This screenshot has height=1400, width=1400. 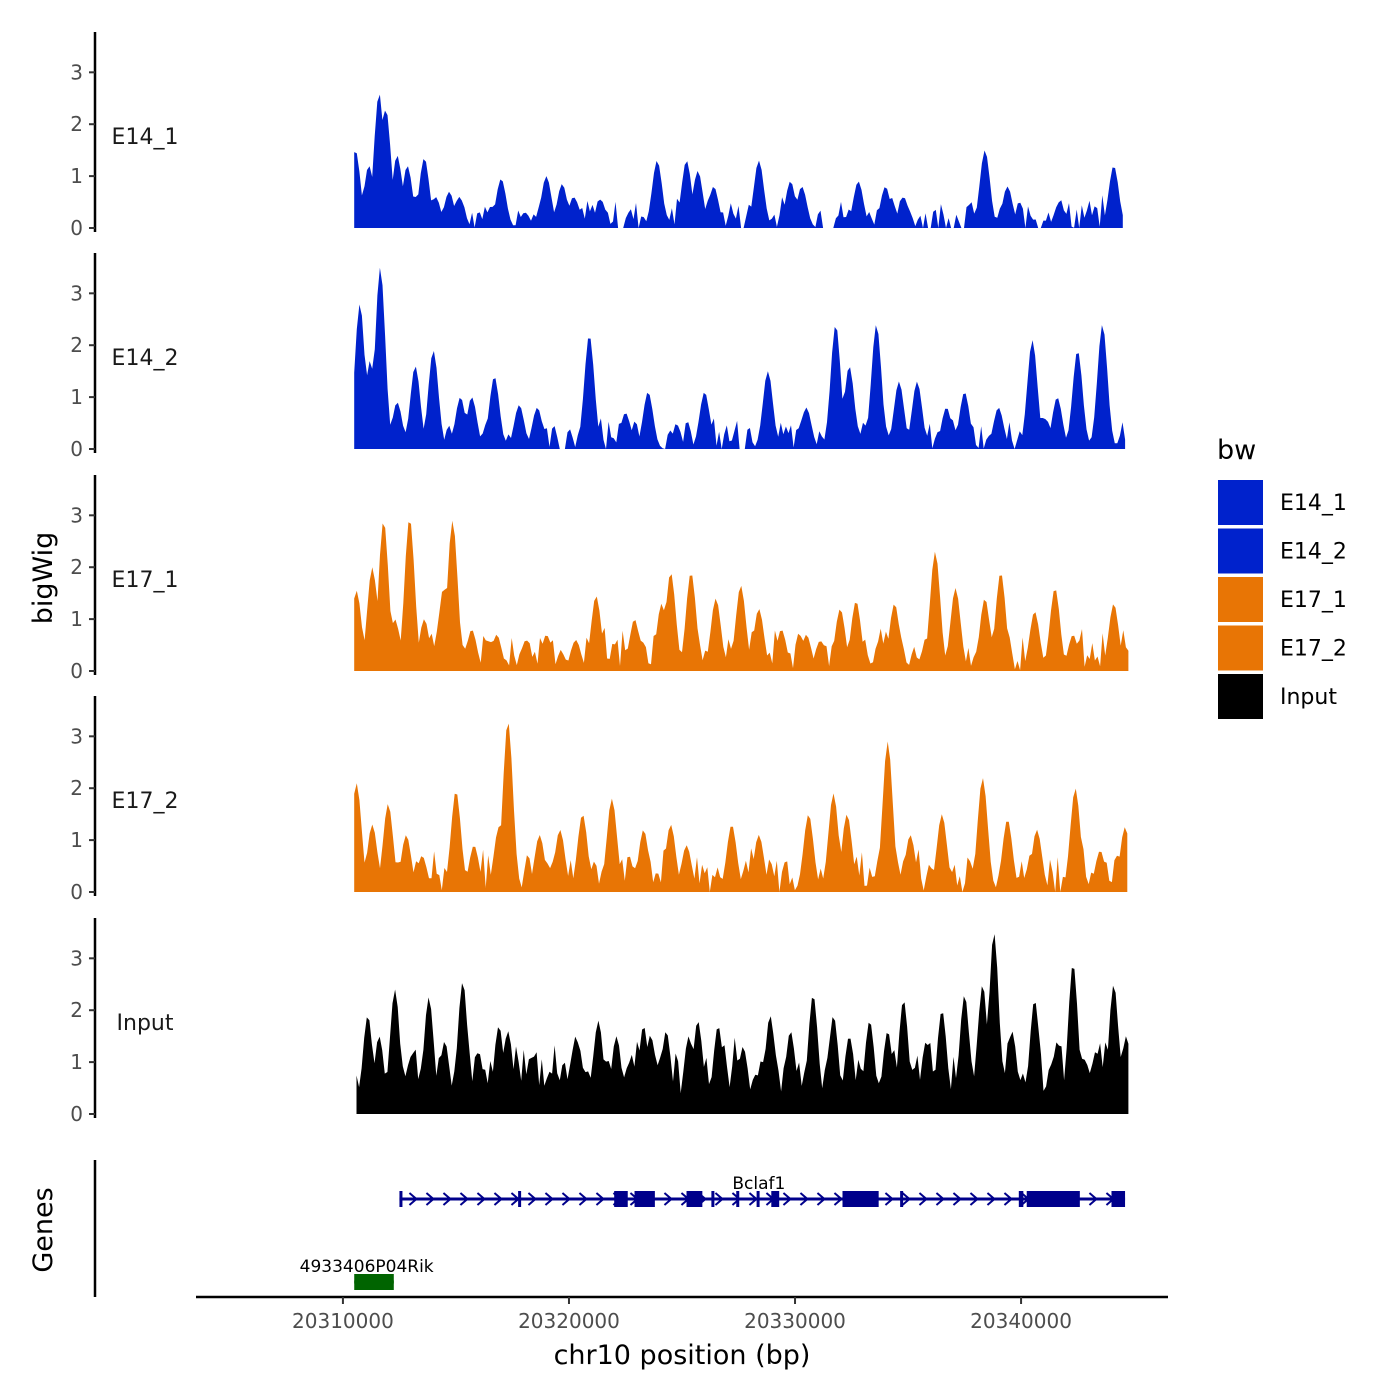 I want to click on gene-bclaf1: Bclaf1, so click(x=762, y=1190).